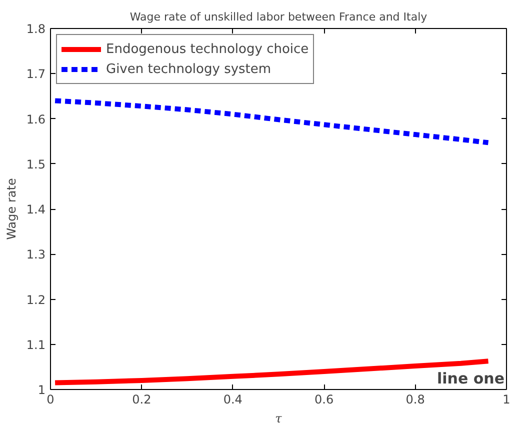 This screenshot has height=439, width=520. I want to click on chart-title: Wage rate of unskilled labor between France and Italy, so click(279, 17).